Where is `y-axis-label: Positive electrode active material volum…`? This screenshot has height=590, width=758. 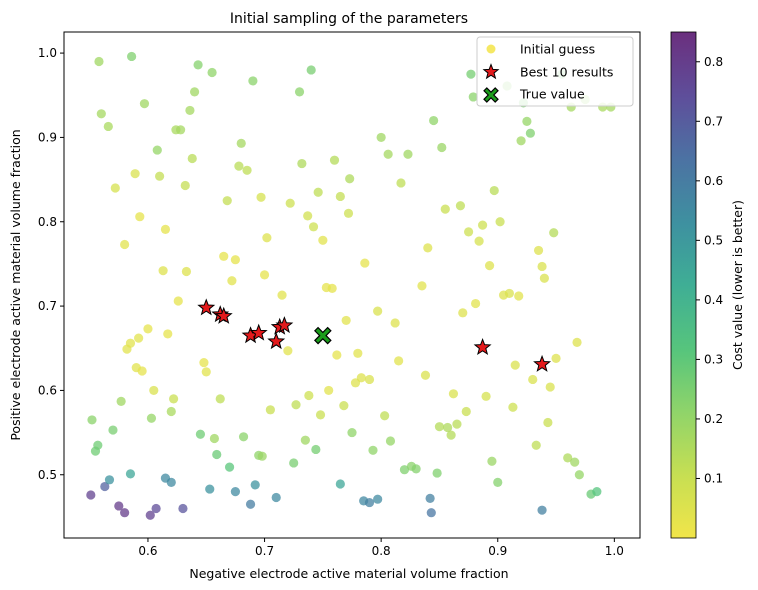
y-axis-label: Positive electrode active material volum… is located at coordinates (15, 284).